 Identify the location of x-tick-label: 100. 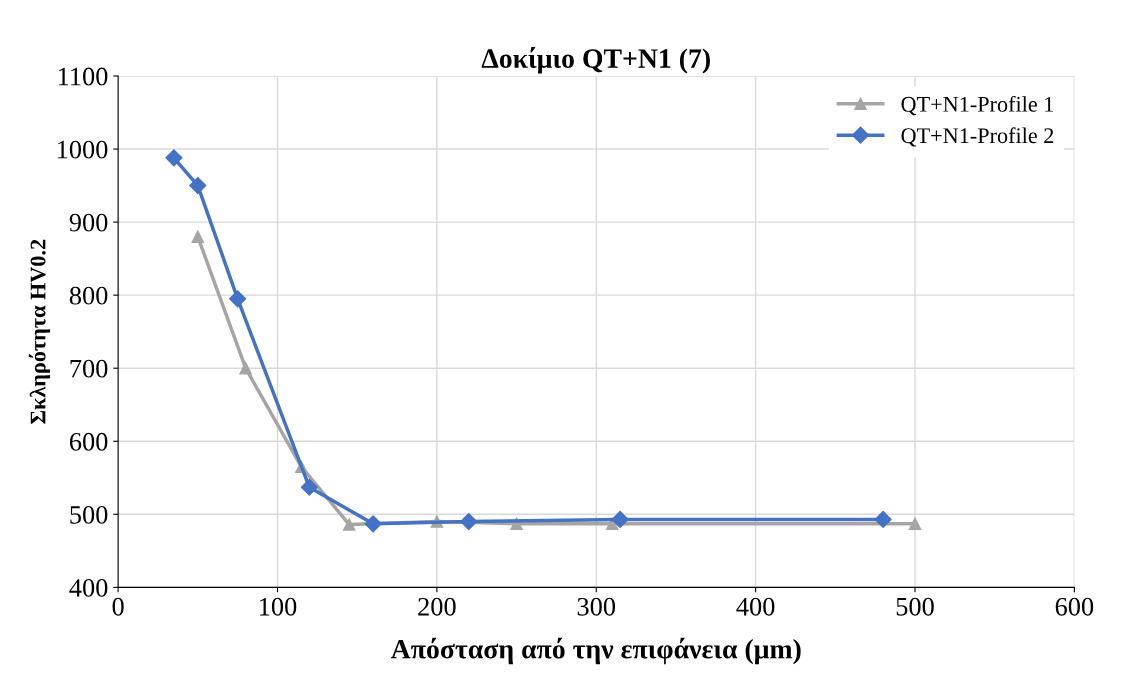
(278, 606).